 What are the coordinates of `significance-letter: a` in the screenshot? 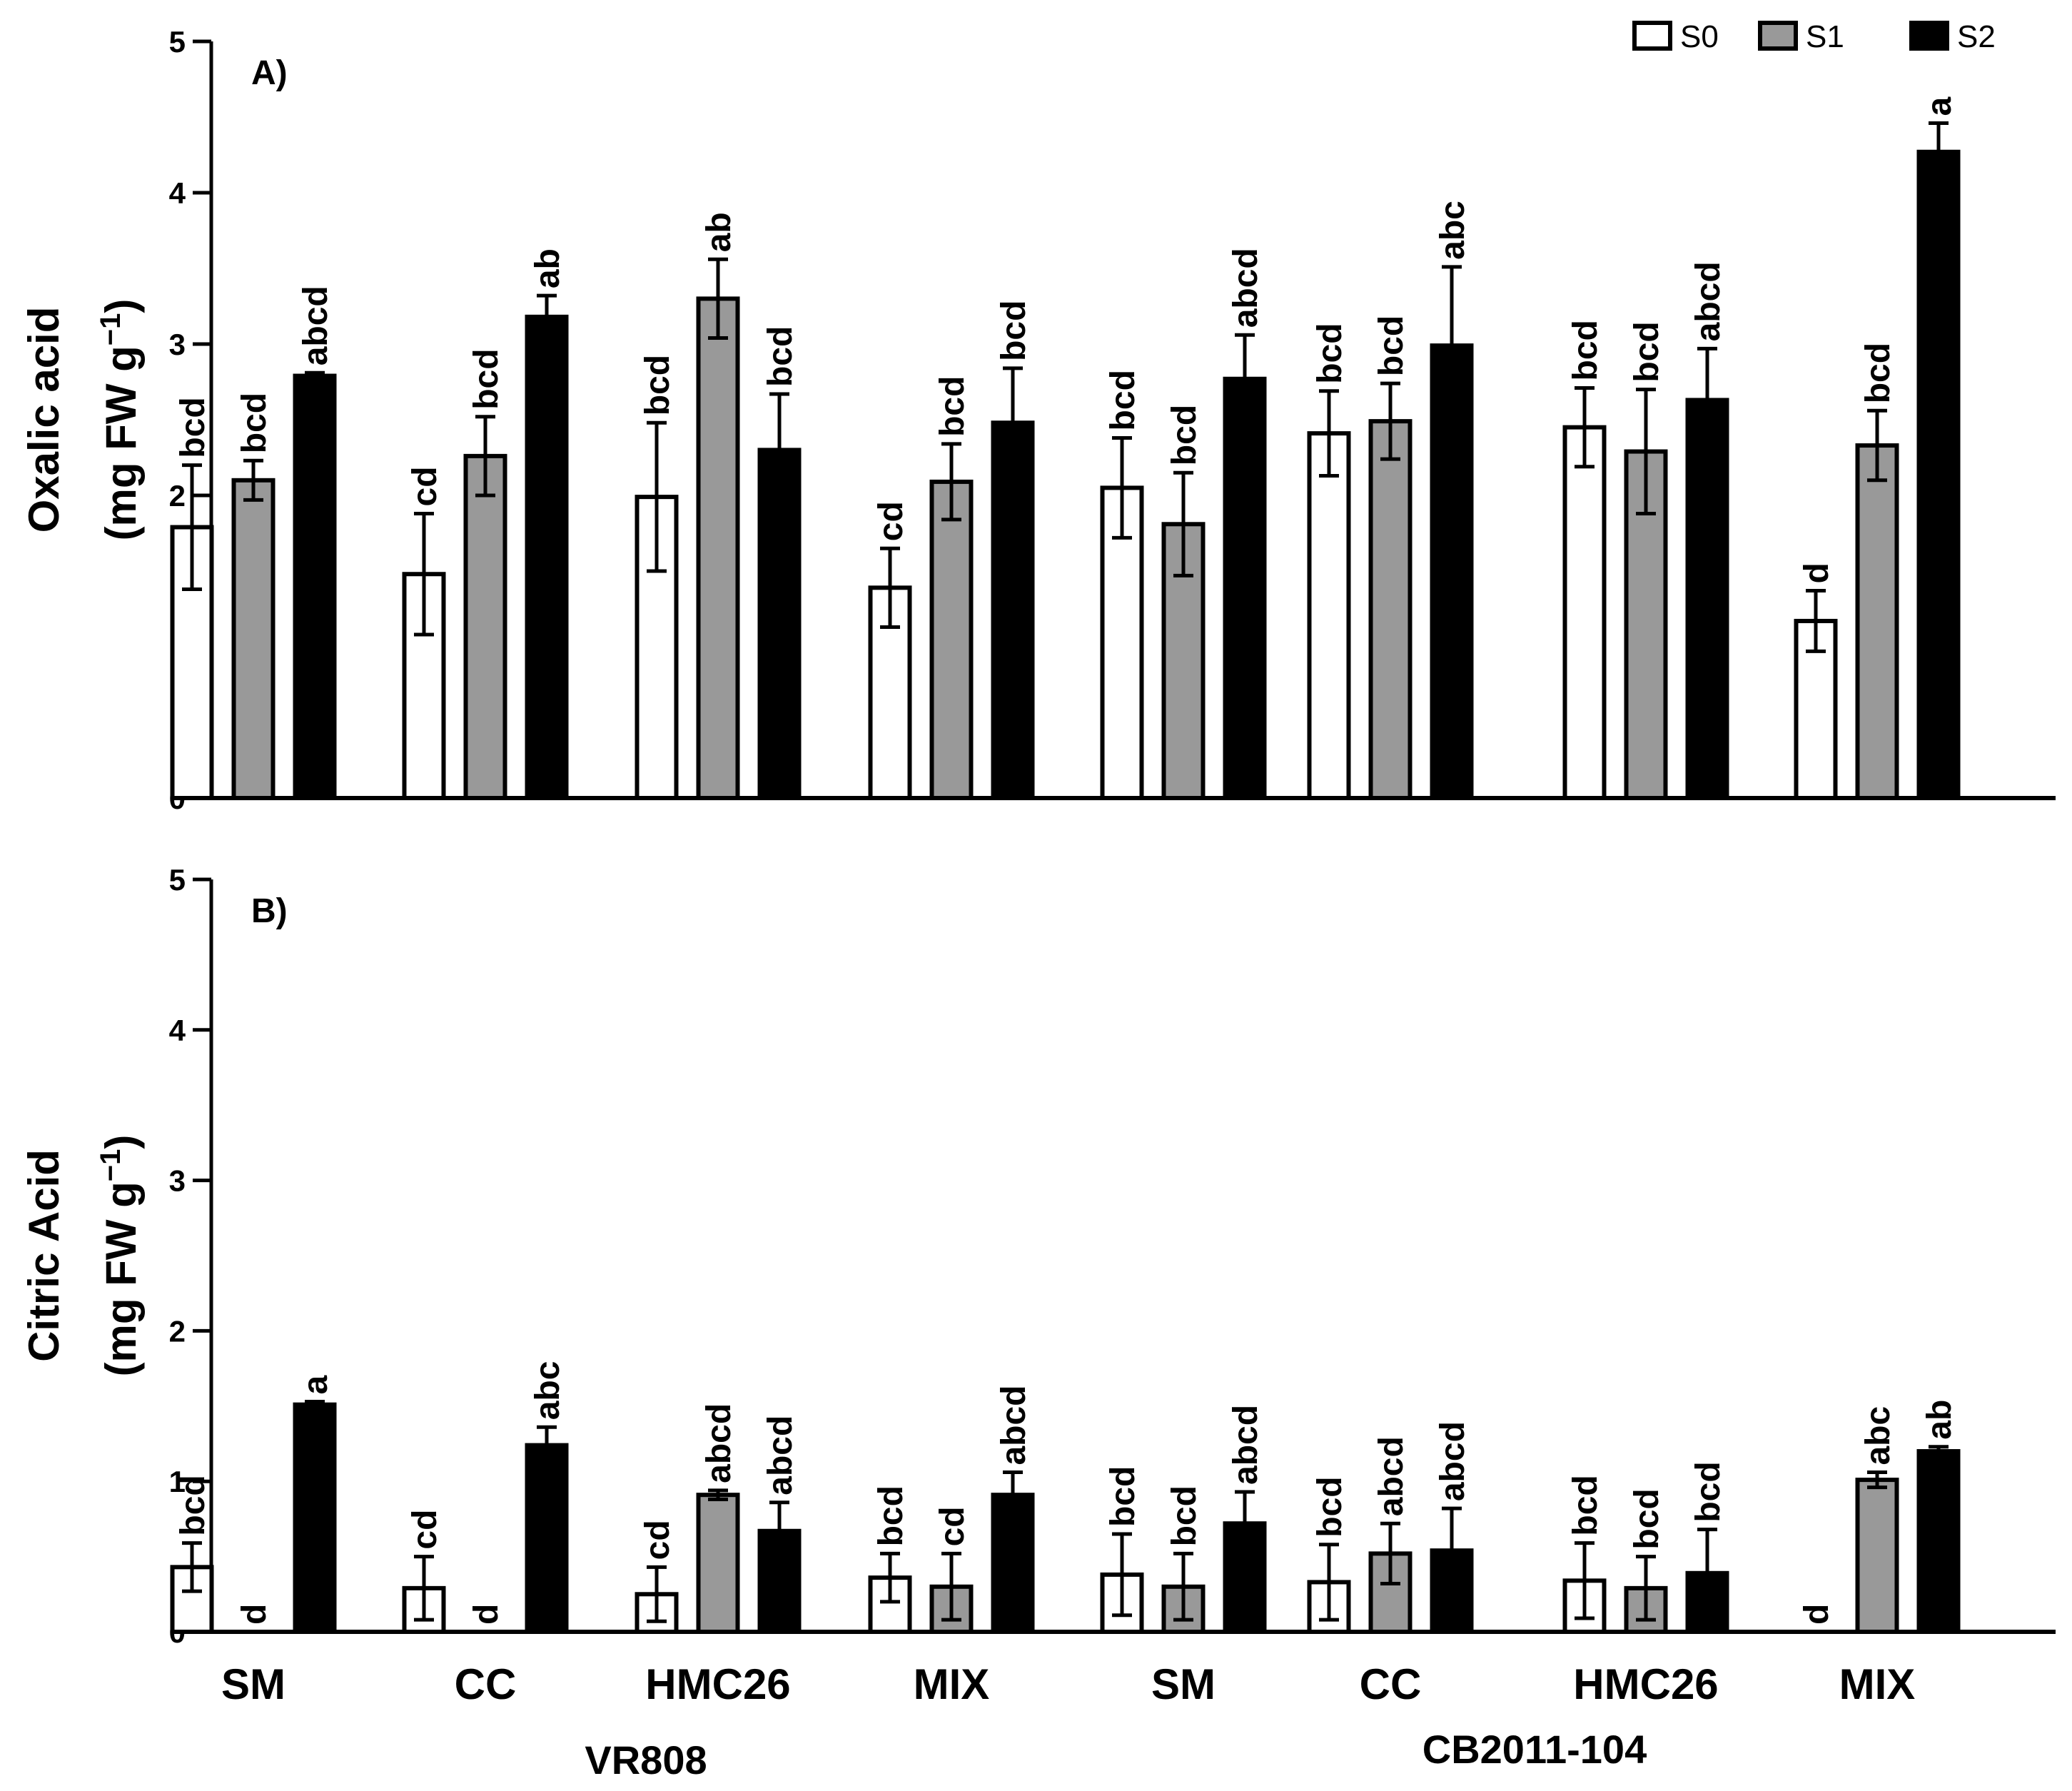 It's located at (1940, 106).